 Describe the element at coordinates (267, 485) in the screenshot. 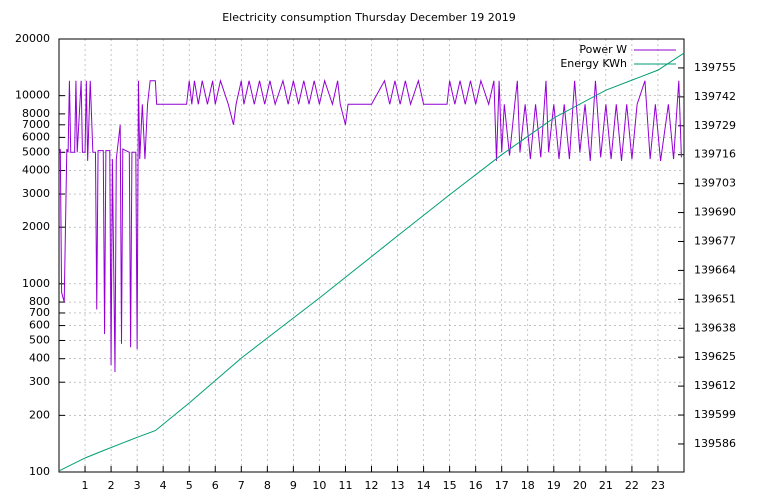

I see `x-tick-label: 8` at that location.